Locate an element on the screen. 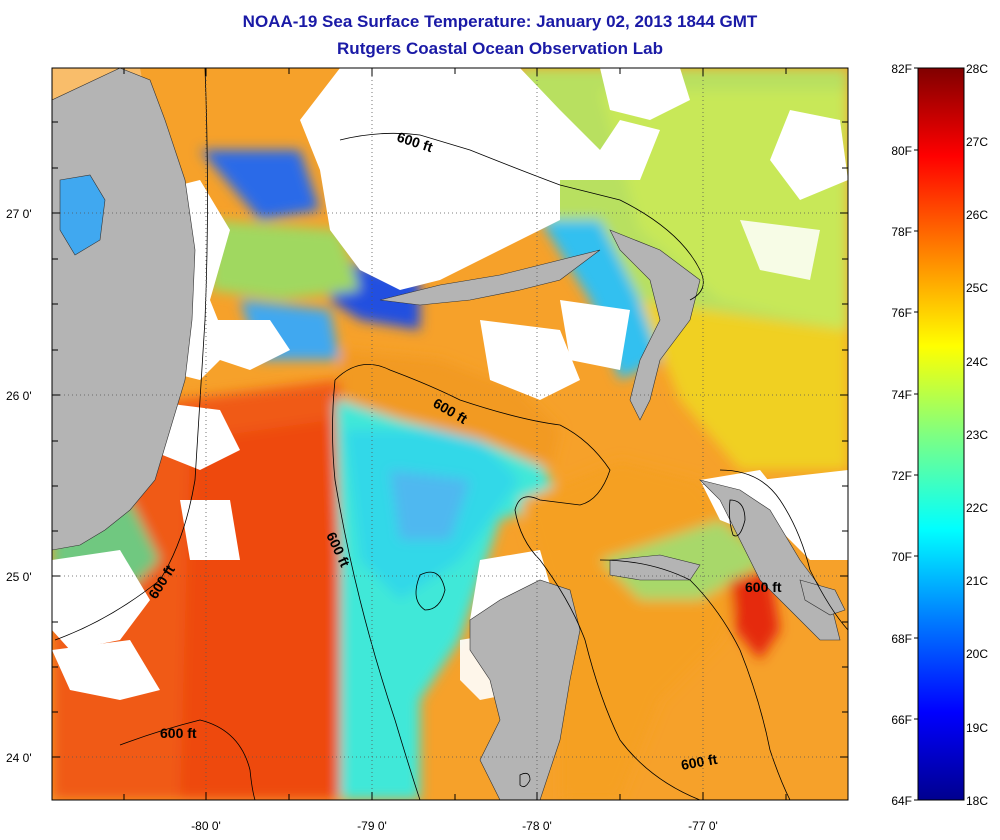 This screenshot has width=1000, height=840. cb-f-label: 68F is located at coordinates (901, 639).